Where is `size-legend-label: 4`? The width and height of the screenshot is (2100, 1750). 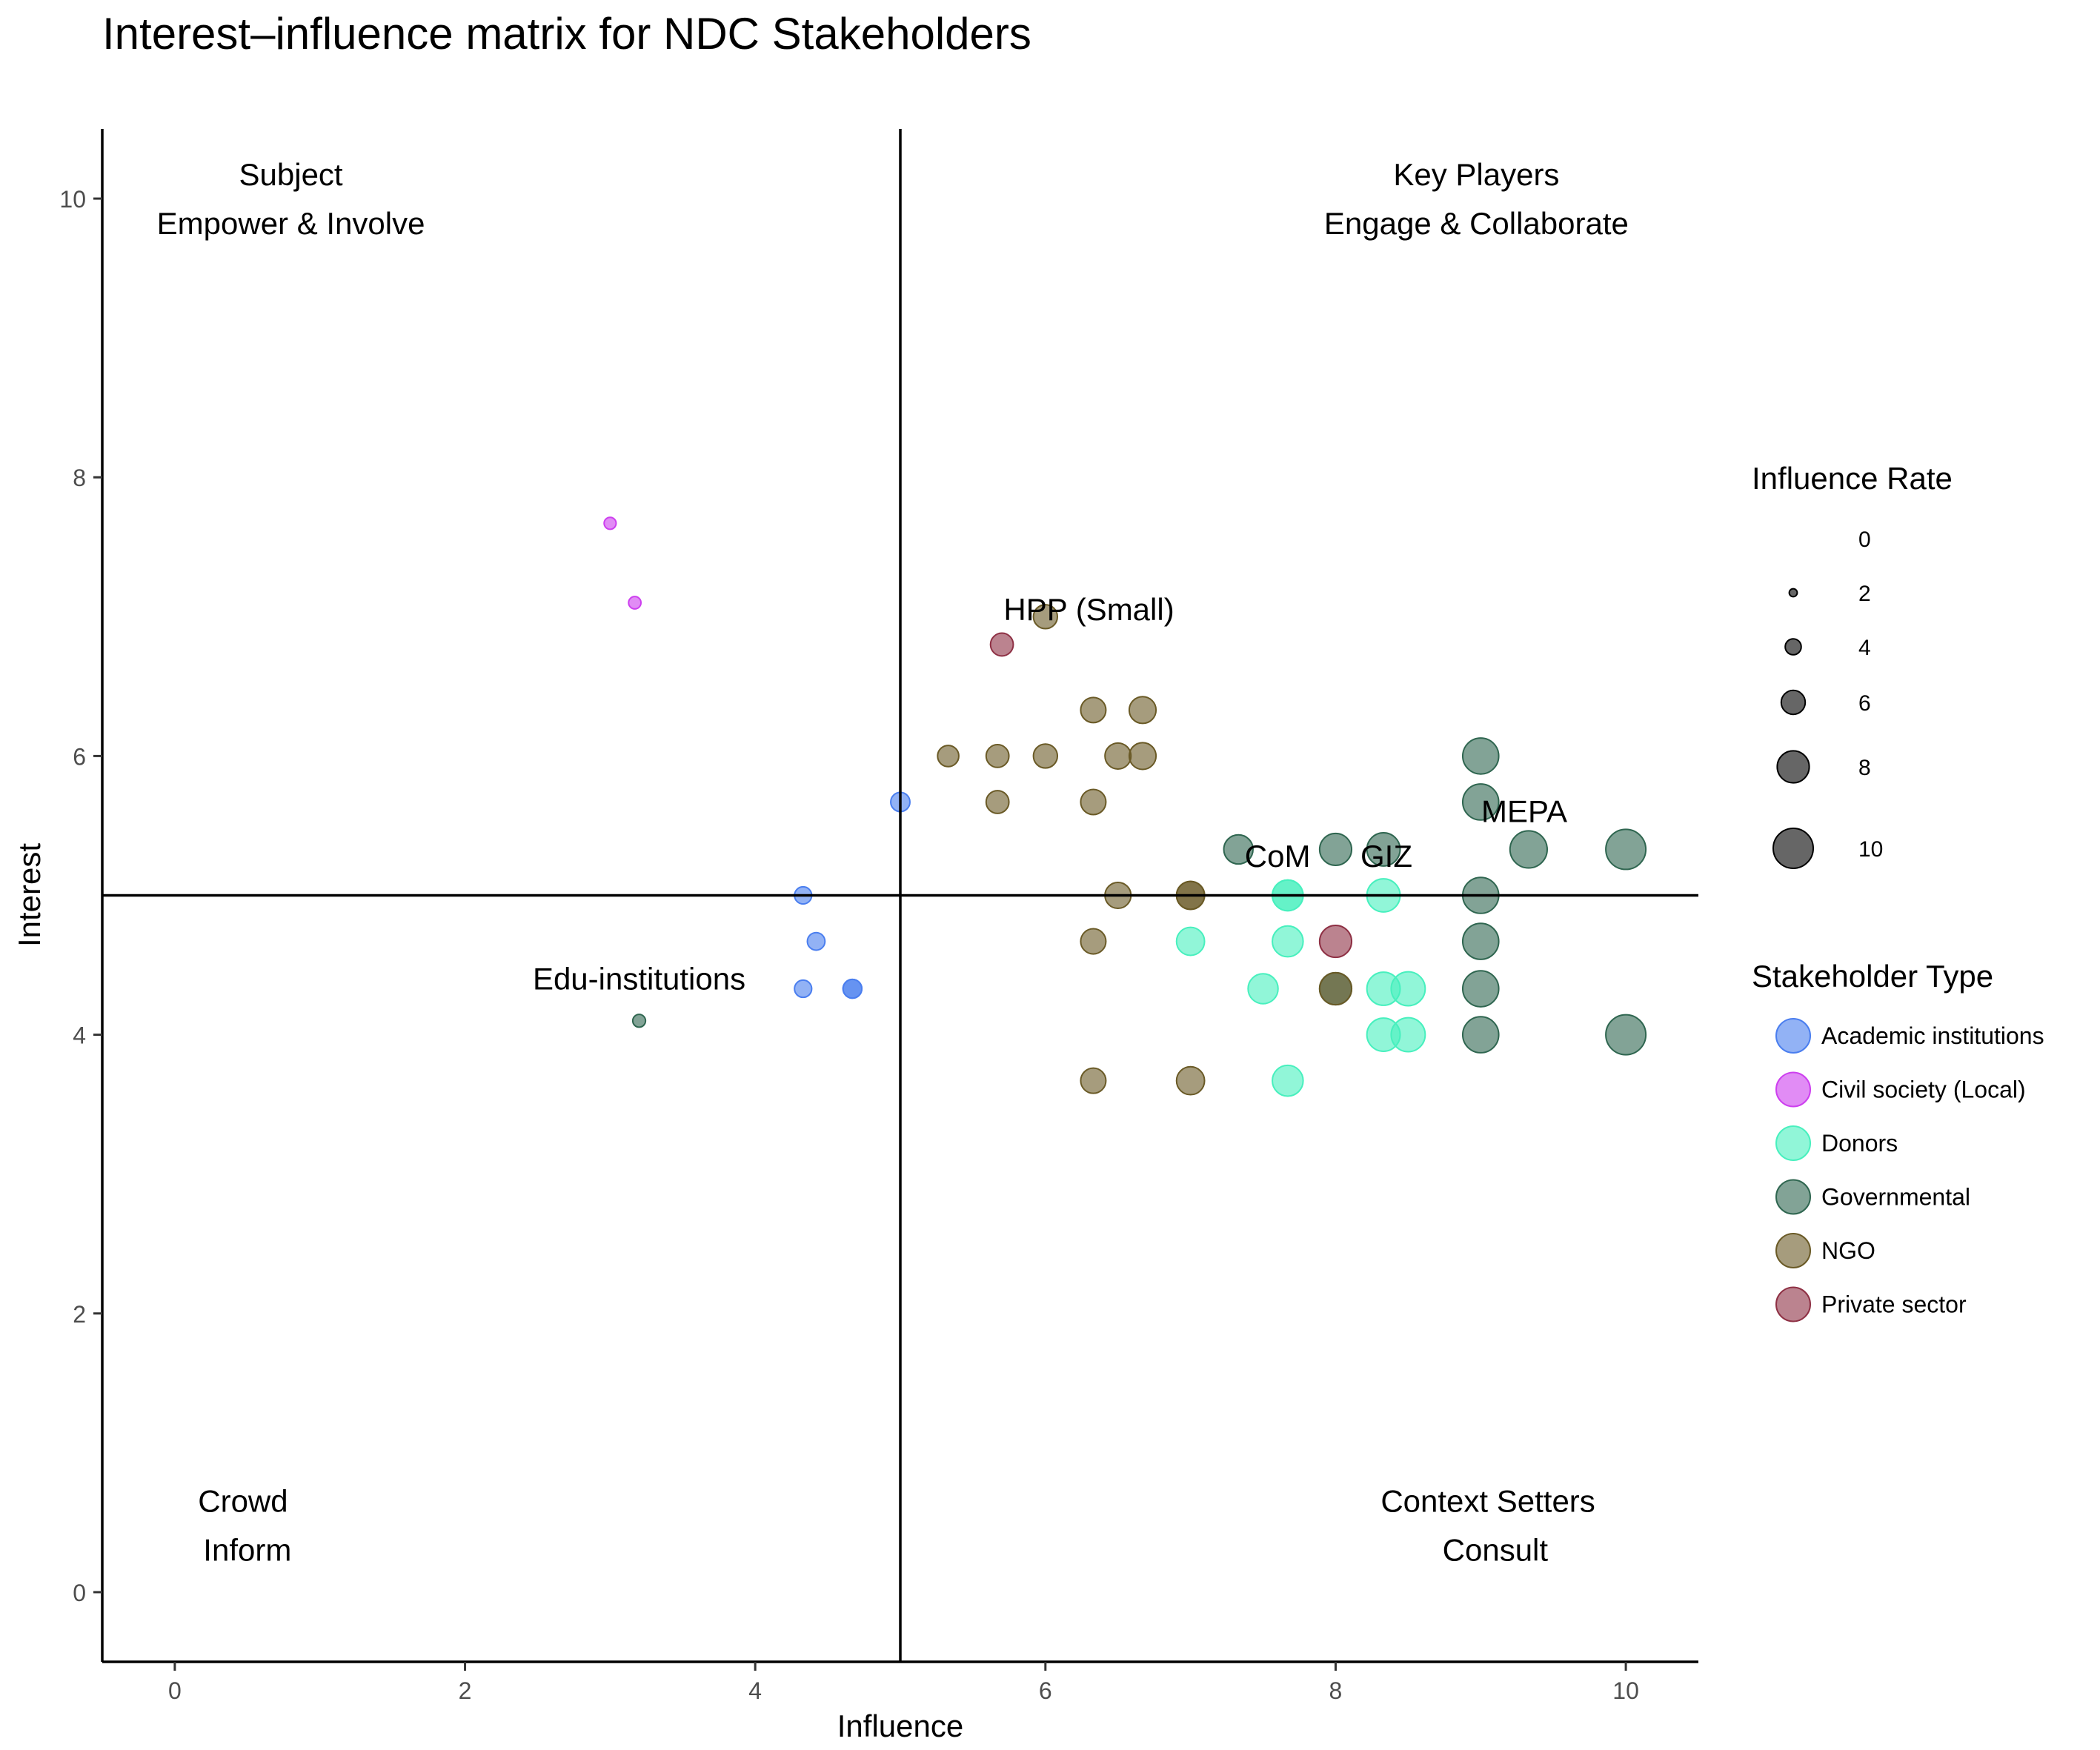
size-legend-label: 4 is located at coordinates (1865, 648).